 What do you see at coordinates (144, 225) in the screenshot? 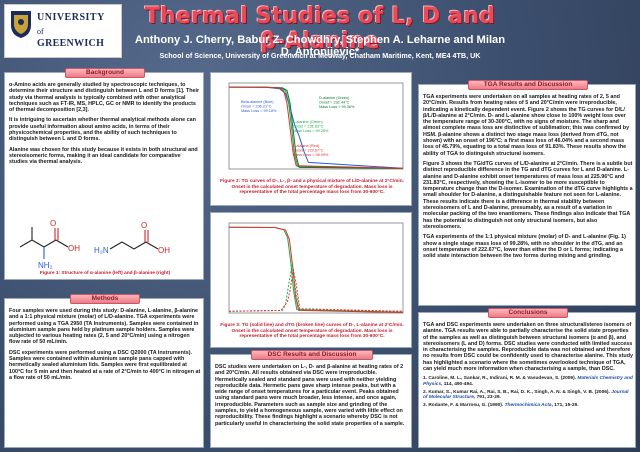
I see `carbonyl-label-beta: O` at bounding box center [144, 225].